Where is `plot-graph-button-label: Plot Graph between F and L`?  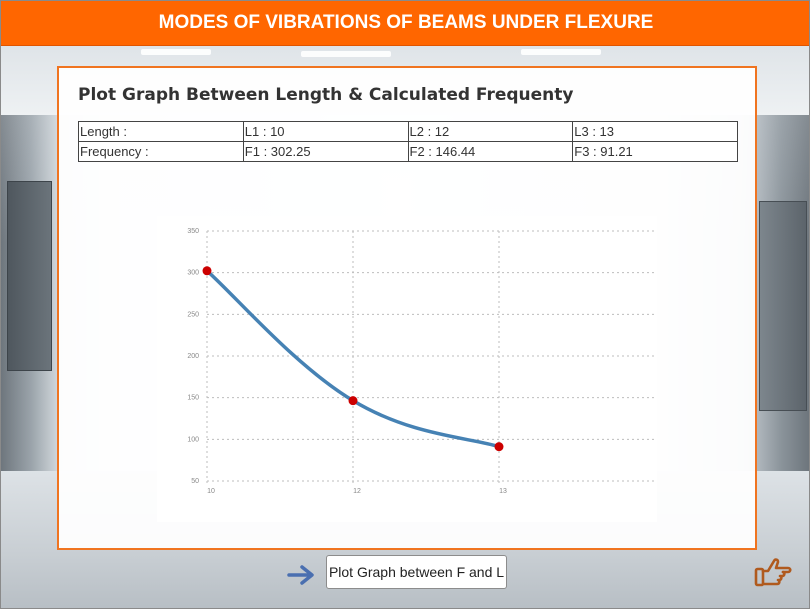 plot-graph-button-label: Plot Graph between F and L is located at coordinates (416, 572).